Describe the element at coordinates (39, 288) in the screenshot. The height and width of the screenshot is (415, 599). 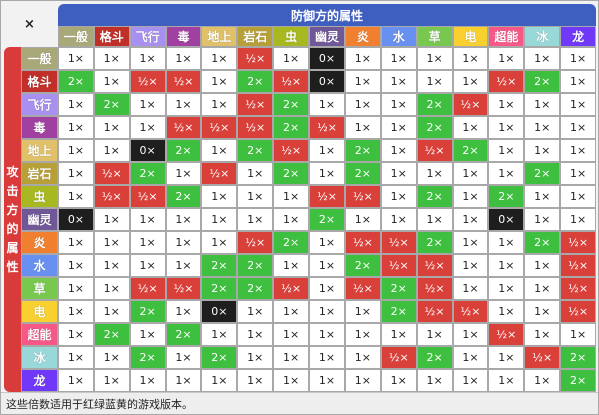
I see `attack-type-11: 草` at that location.